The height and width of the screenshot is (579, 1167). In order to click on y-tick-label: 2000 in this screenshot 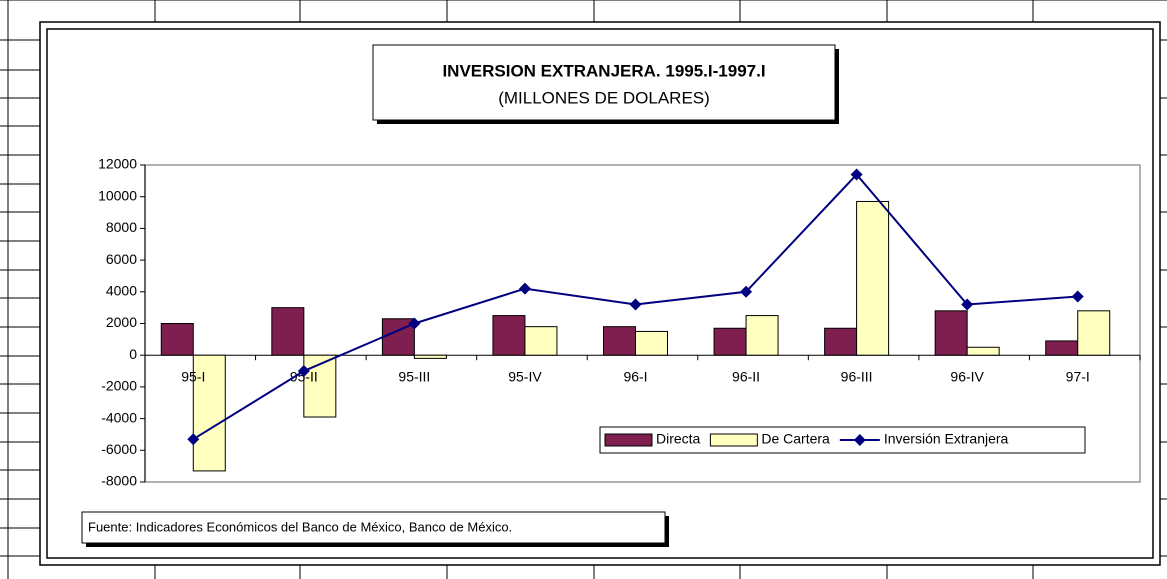, I will do `click(121, 322)`.